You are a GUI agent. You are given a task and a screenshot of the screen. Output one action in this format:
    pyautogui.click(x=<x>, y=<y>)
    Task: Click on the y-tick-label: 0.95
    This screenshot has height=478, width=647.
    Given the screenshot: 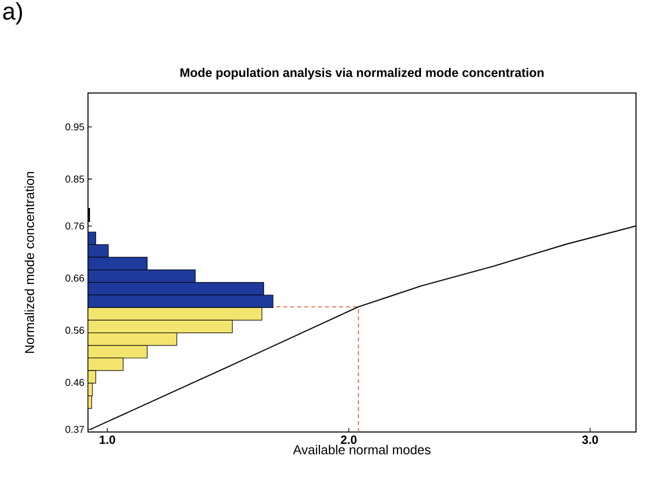 What is the action you would take?
    pyautogui.click(x=74, y=126)
    